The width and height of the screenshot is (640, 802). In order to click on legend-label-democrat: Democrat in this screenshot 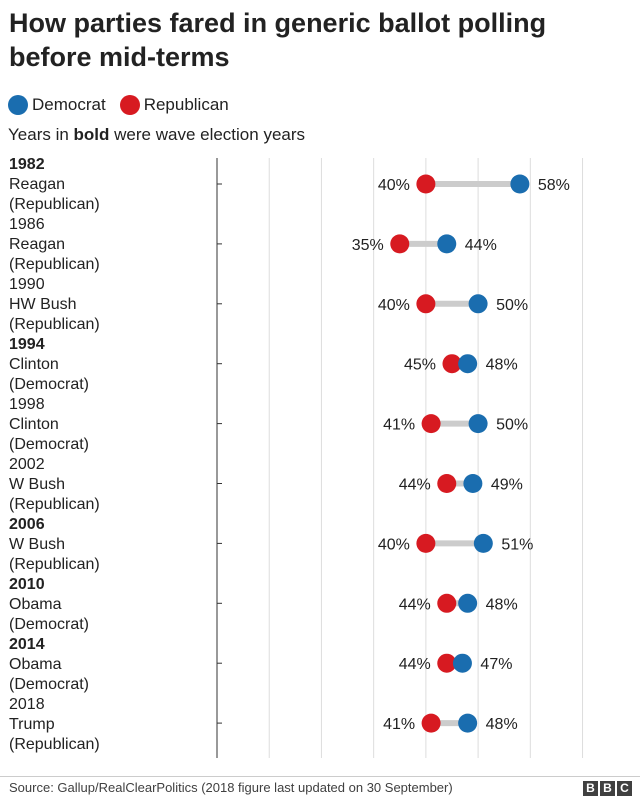, I will do `click(69, 104)`.